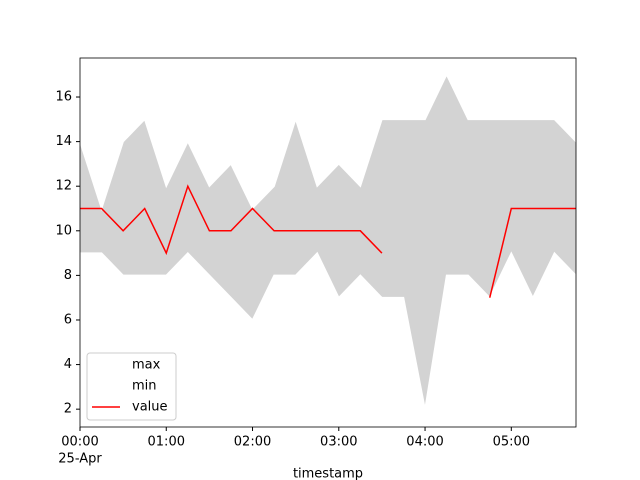 Image resolution: width=640 pixels, height=480 pixels. Describe the element at coordinates (68, 364) in the screenshot. I see `y-tick-label: 4` at that location.